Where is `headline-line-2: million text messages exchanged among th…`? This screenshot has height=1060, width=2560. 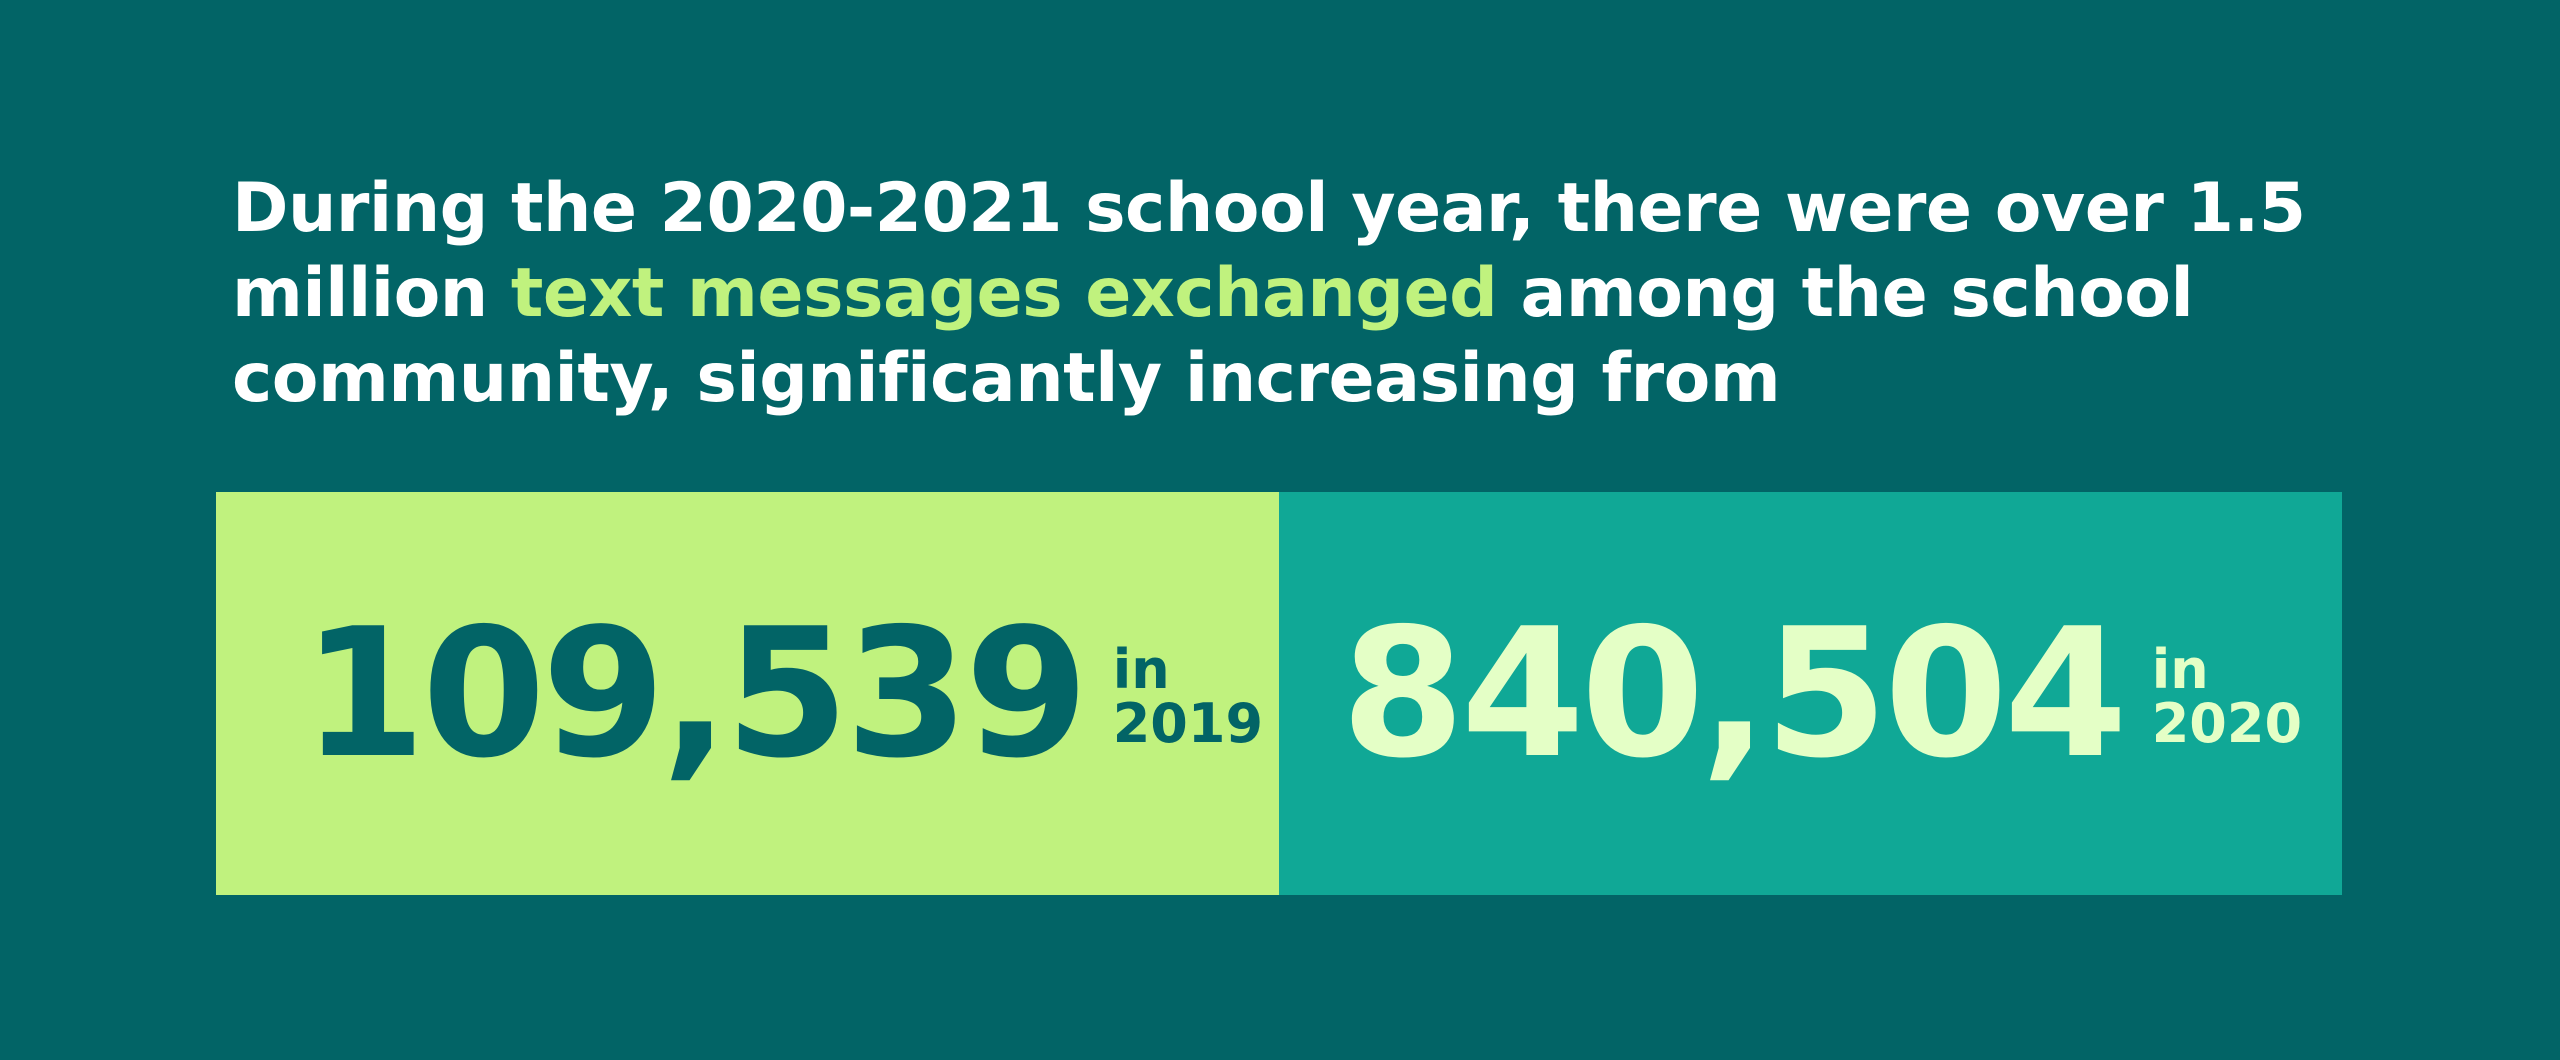
headline-line-2: million text messages exchanged among th… is located at coordinates (1312, 293).